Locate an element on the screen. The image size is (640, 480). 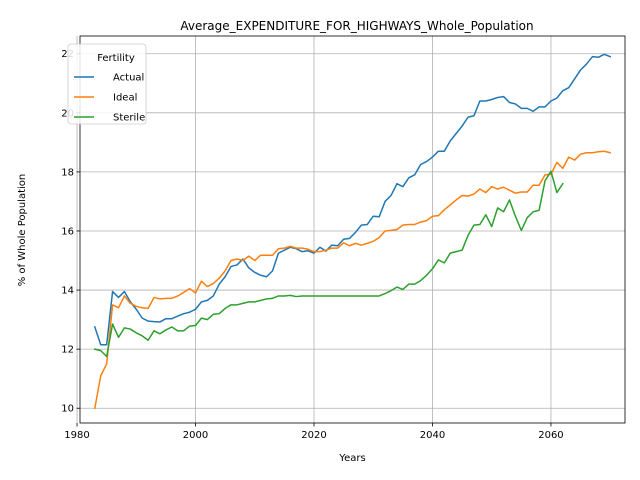
y-tick-label: 14 is located at coordinates (67, 291).